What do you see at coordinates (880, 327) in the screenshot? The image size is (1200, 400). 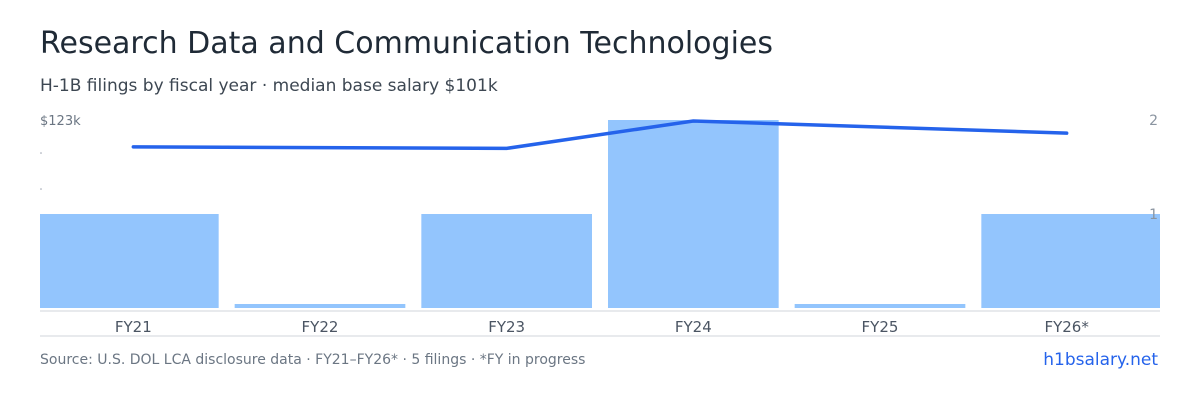 I see `x-tick-label: FY25` at bounding box center [880, 327].